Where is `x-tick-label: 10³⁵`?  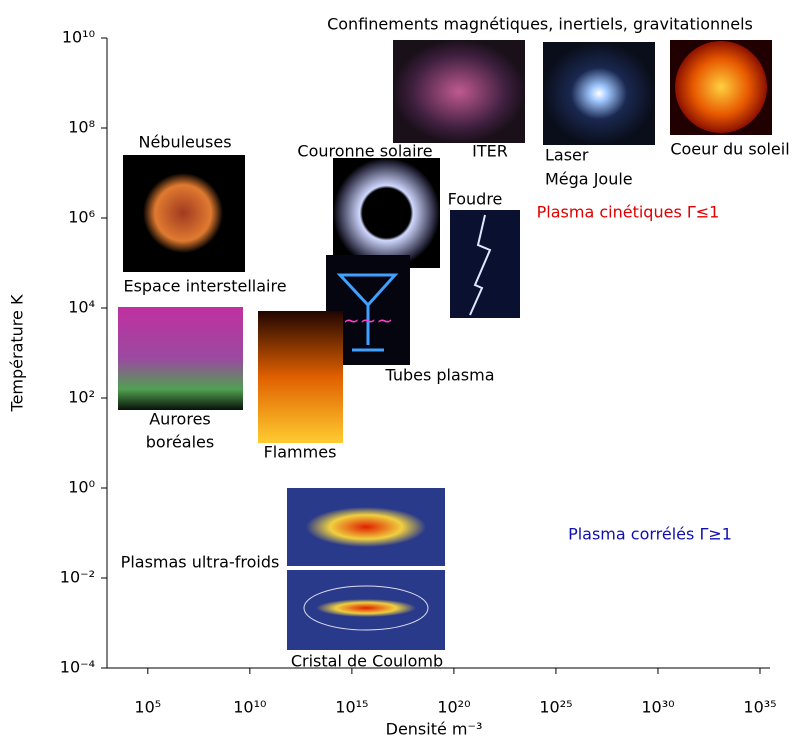 x-tick-label: 10³⁵ is located at coordinates (759, 707).